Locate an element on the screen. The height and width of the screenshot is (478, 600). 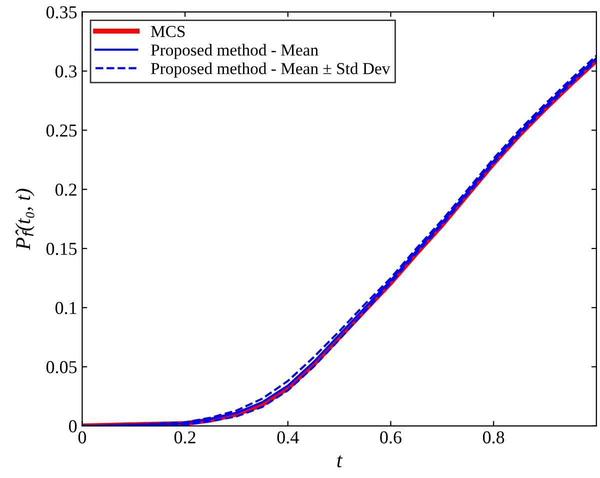
legend-label: Proposed method - Mean is located at coordinates (234, 52).